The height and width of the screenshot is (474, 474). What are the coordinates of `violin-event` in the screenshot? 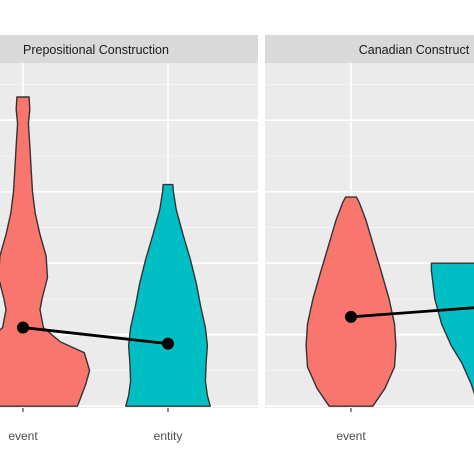 It's located at (351, 301).